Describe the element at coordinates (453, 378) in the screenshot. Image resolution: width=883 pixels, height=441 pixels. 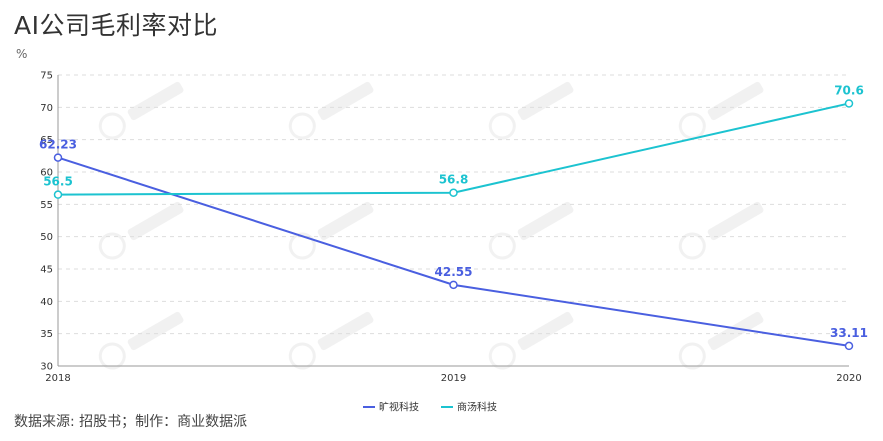
I see `x-tick-label: 2019` at that location.